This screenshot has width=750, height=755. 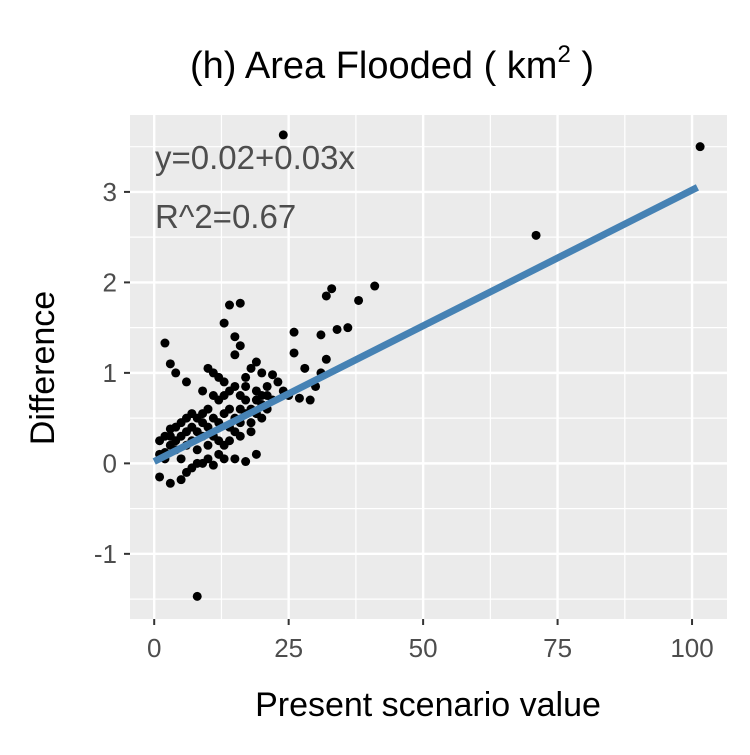 What do you see at coordinates (43, 368) in the screenshot?
I see `y-axis-title: Difference` at bounding box center [43, 368].